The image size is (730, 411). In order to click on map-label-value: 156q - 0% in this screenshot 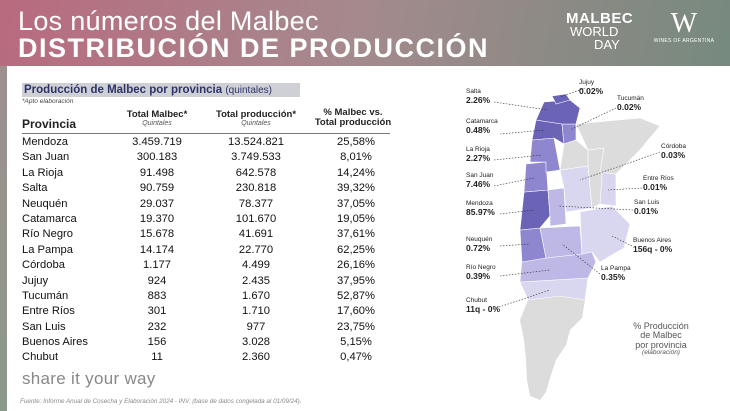, I will do `click(653, 248)`.